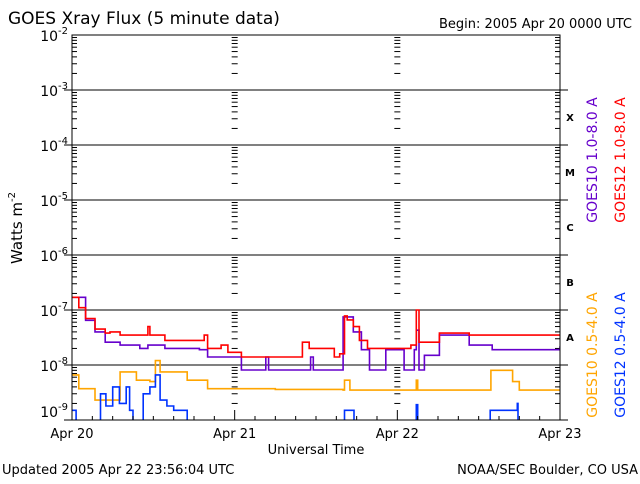 This screenshot has width=640, height=484. Describe the element at coordinates (621, 160) in the screenshot. I see `legend-entry: GOES12 1.0-8.0 A` at that location.